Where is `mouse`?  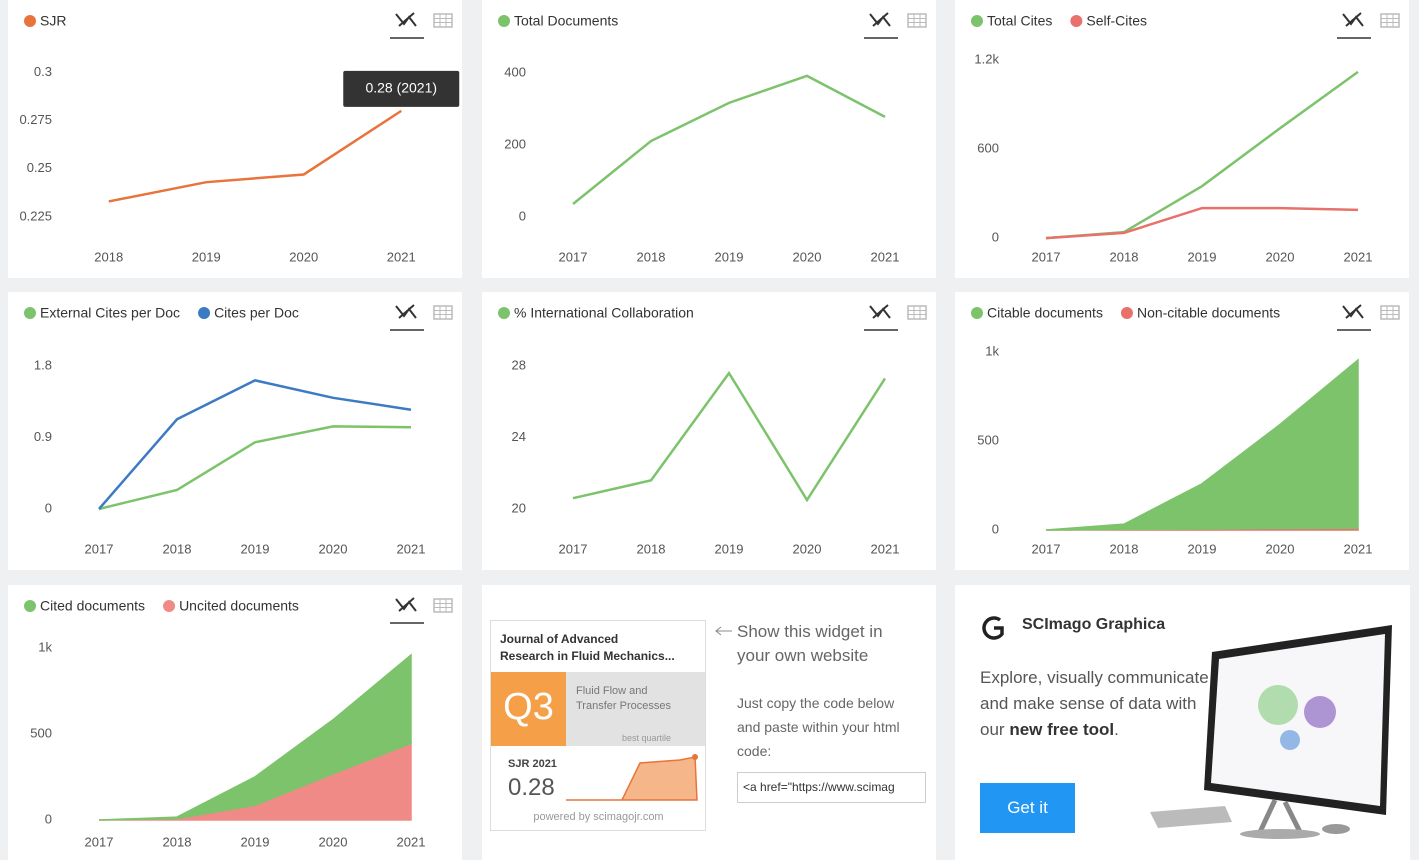
mouse is located at coordinates (1336, 829).